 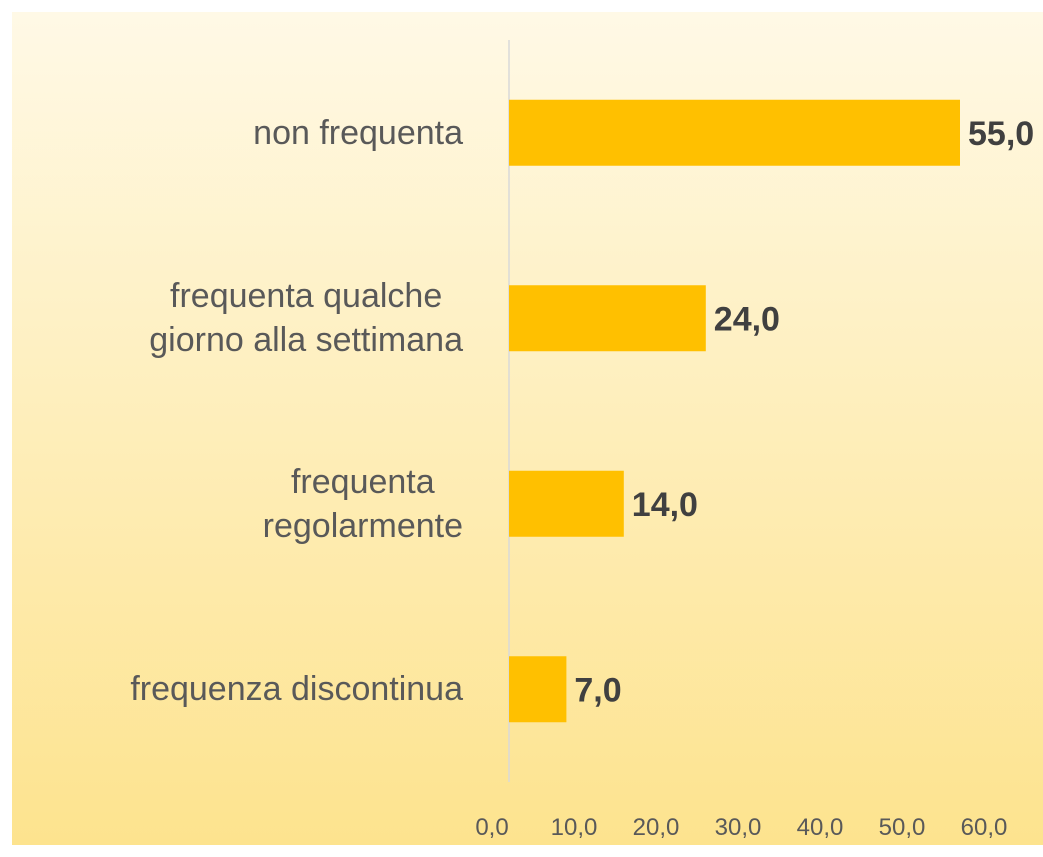 I want to click on x-tick-label: 20,0, so click(x=656, y=827).